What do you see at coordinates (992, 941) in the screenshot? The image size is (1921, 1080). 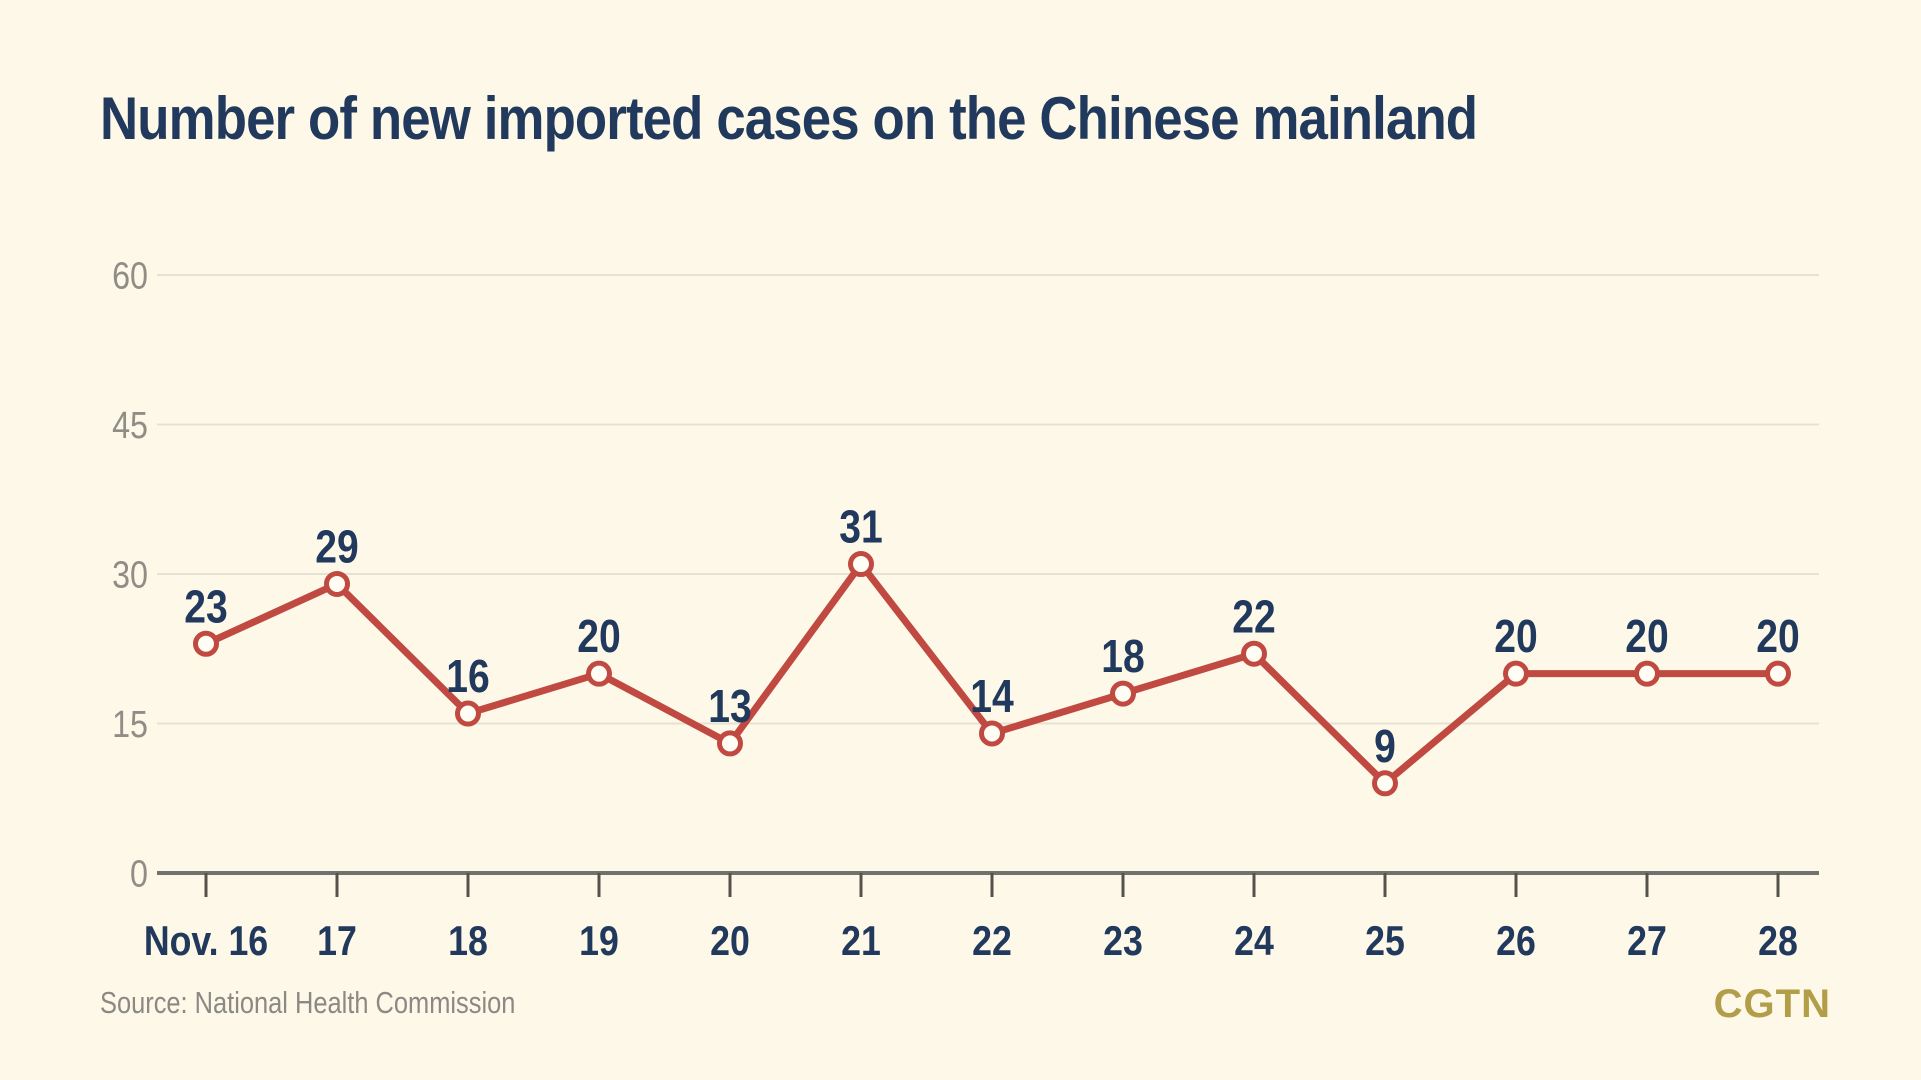 I see `x-axis-label: 22` at bounding box center [992, 941].